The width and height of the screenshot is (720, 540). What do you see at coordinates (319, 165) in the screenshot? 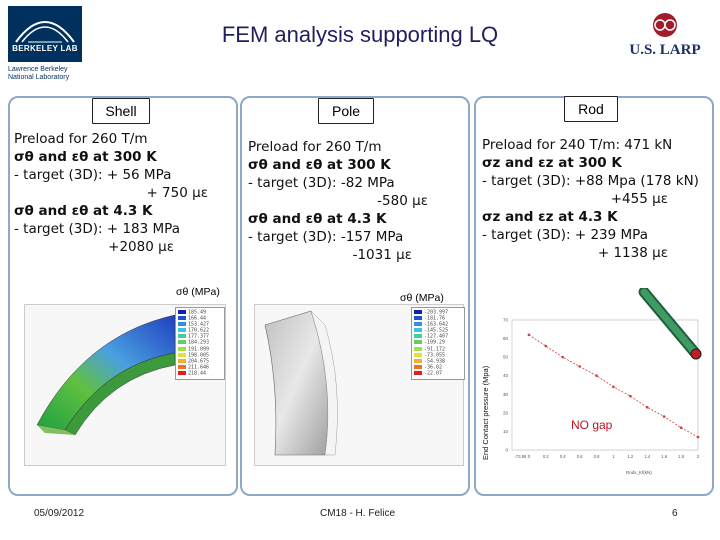
I see `pole-line: σθ and εθ at 300 K` at bounding box center [319, 165].